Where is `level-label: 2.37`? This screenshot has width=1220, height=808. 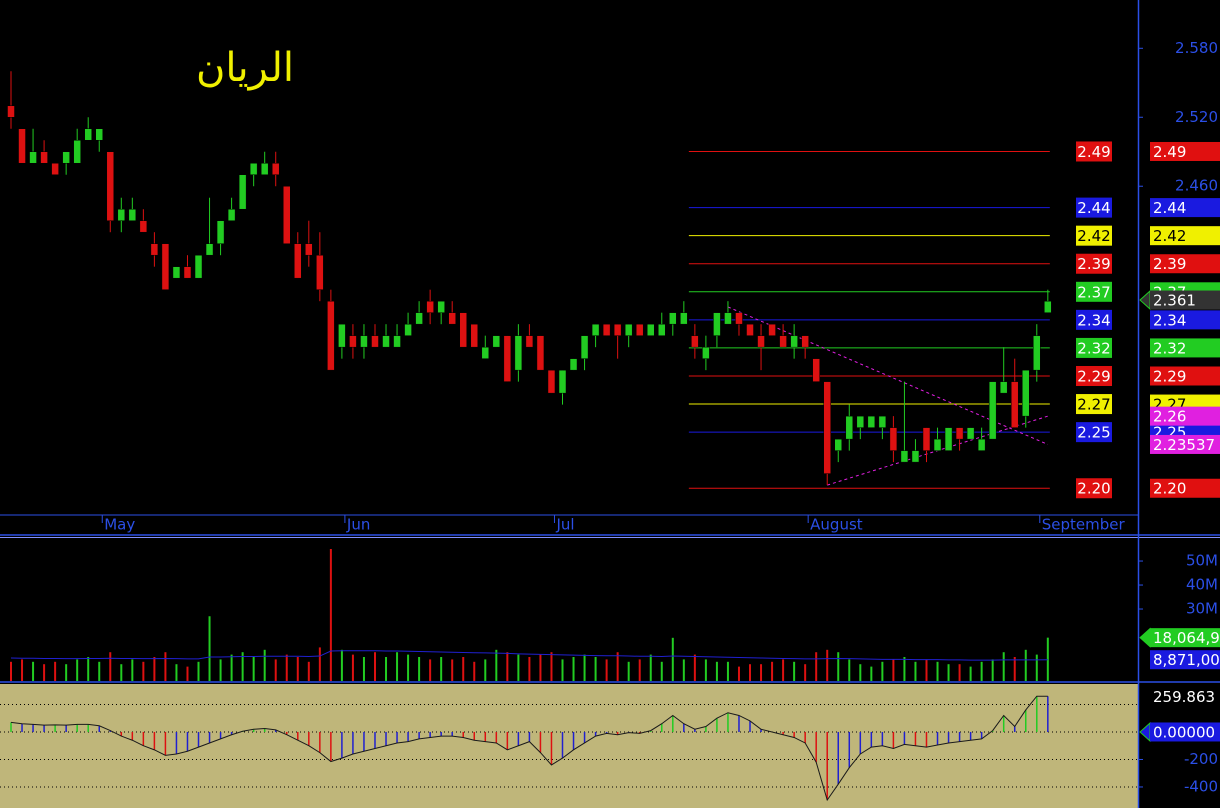 level-label: 2.37 is located at coordinates (1093, 292).